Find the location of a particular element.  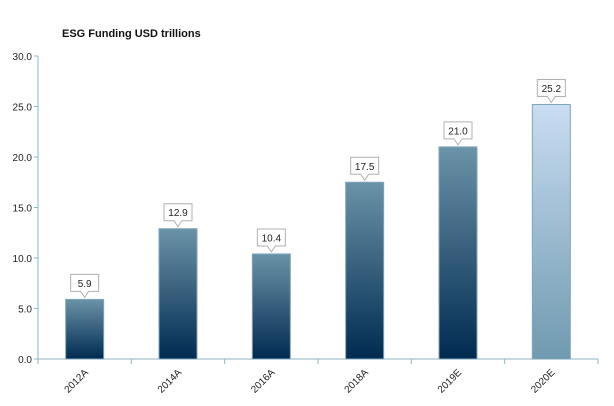

x-tick-label: 2014A is located at coordinates (170, 381).